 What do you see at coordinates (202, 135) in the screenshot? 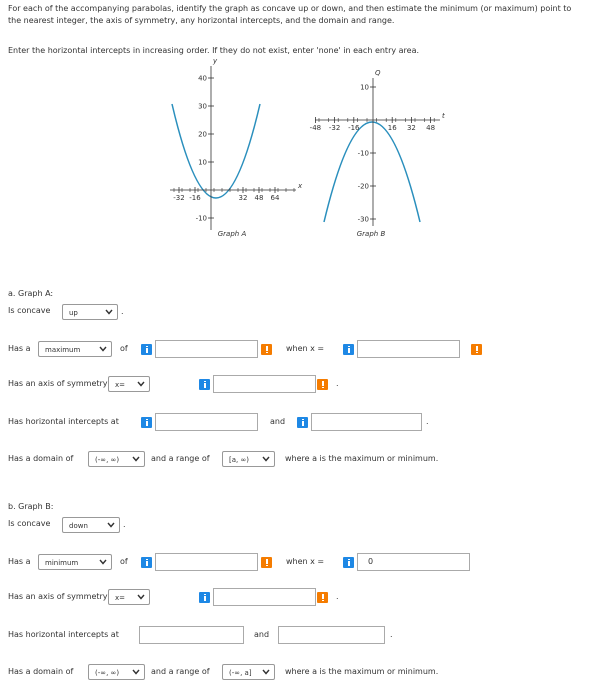
I see `y-tick-label: 20` at bounding box center [202, 135].